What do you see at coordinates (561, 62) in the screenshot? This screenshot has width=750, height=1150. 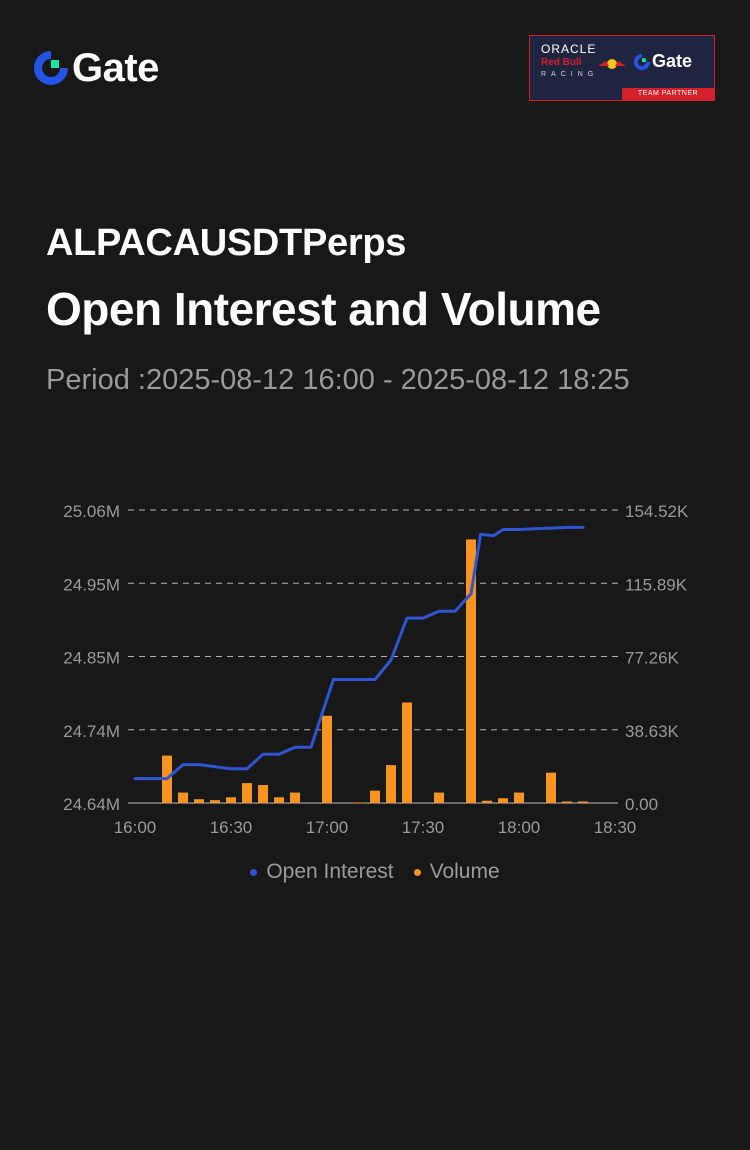 I see `partner-redbull-text: Red Bull` at bounding box center [561, 62].